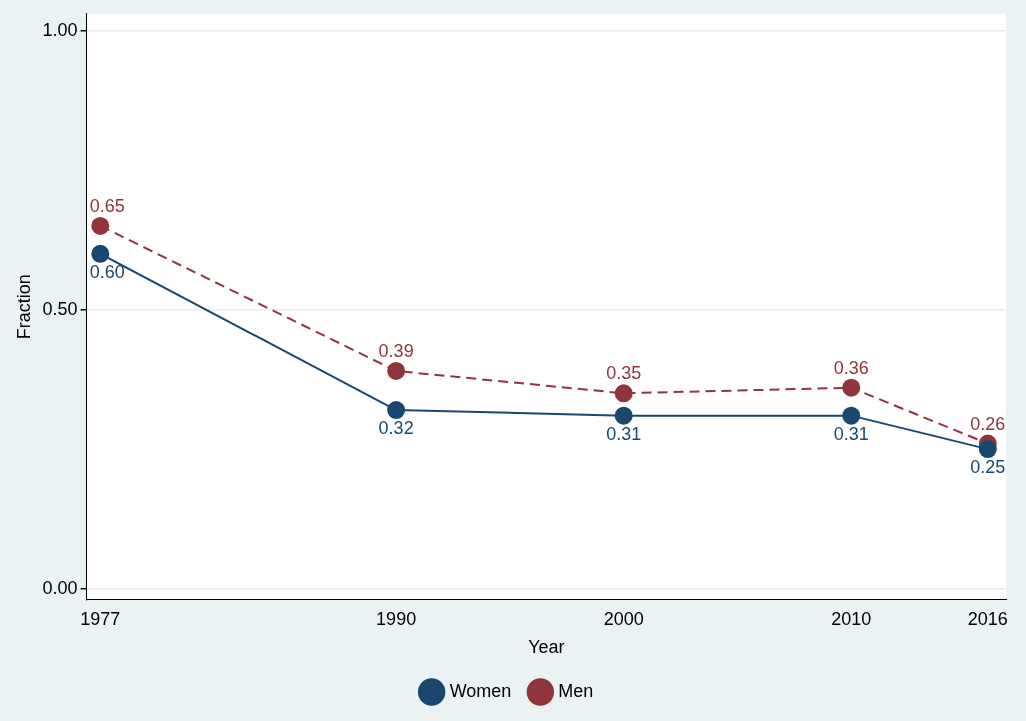 Image resolution: width=1026 pixels, height=721 pixels. Describe the element at coordinates (576, 690) in the screenshot. I see `legend-label: Men` at that location.